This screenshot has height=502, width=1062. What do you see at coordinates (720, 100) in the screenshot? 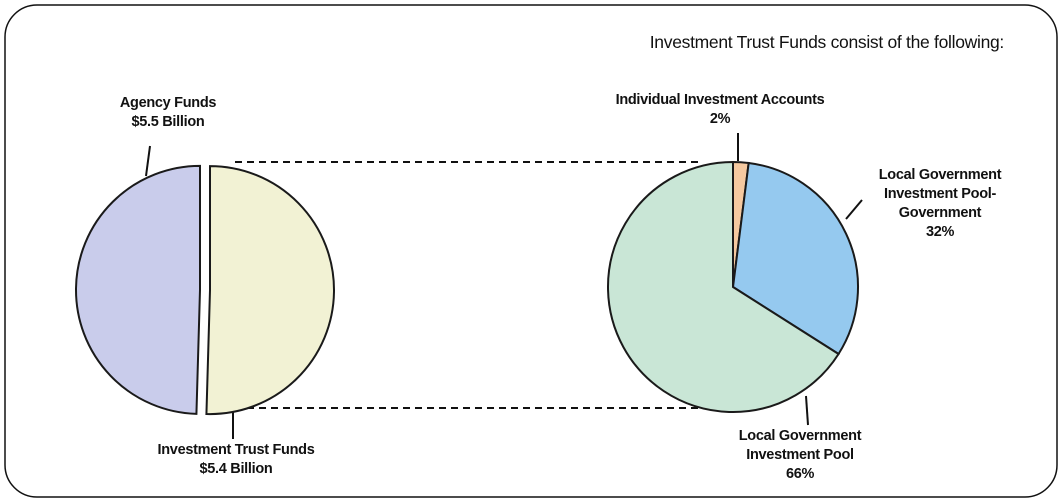
I see `category-label: Individual Investment Accounts` at bounding box center [720, 100].